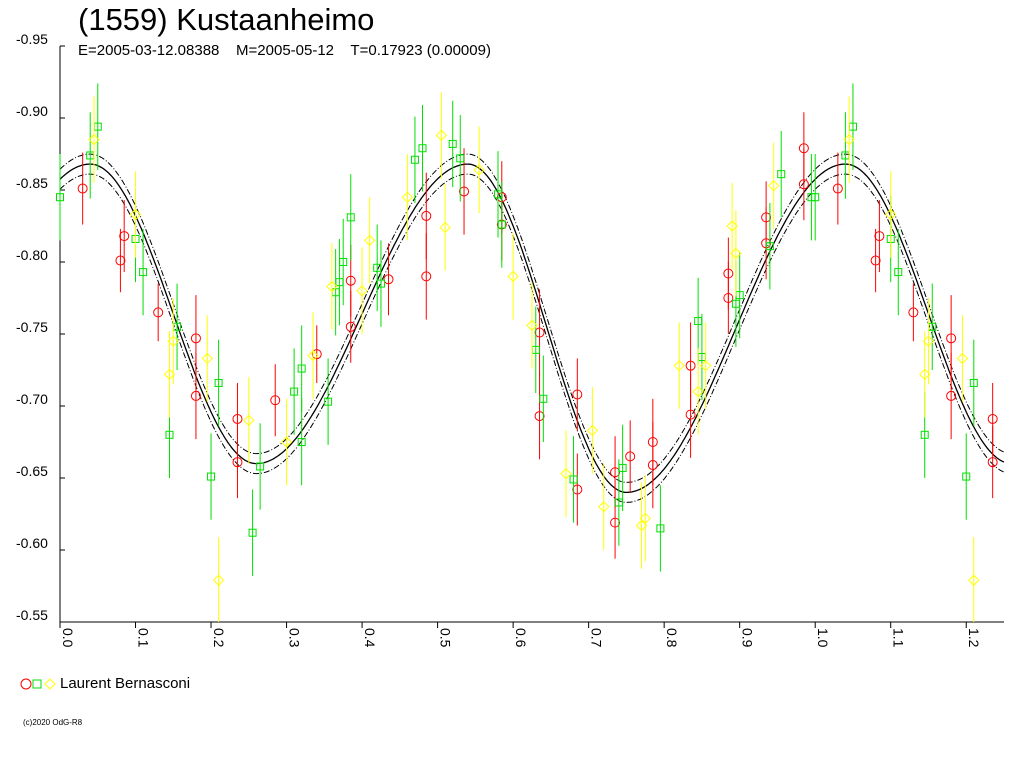 The width and height of the screenshot is (1024, 768). Describe the element at coordinates (32, 183) in the screenshot. I see `y-tick-label: -0.85` at that location.